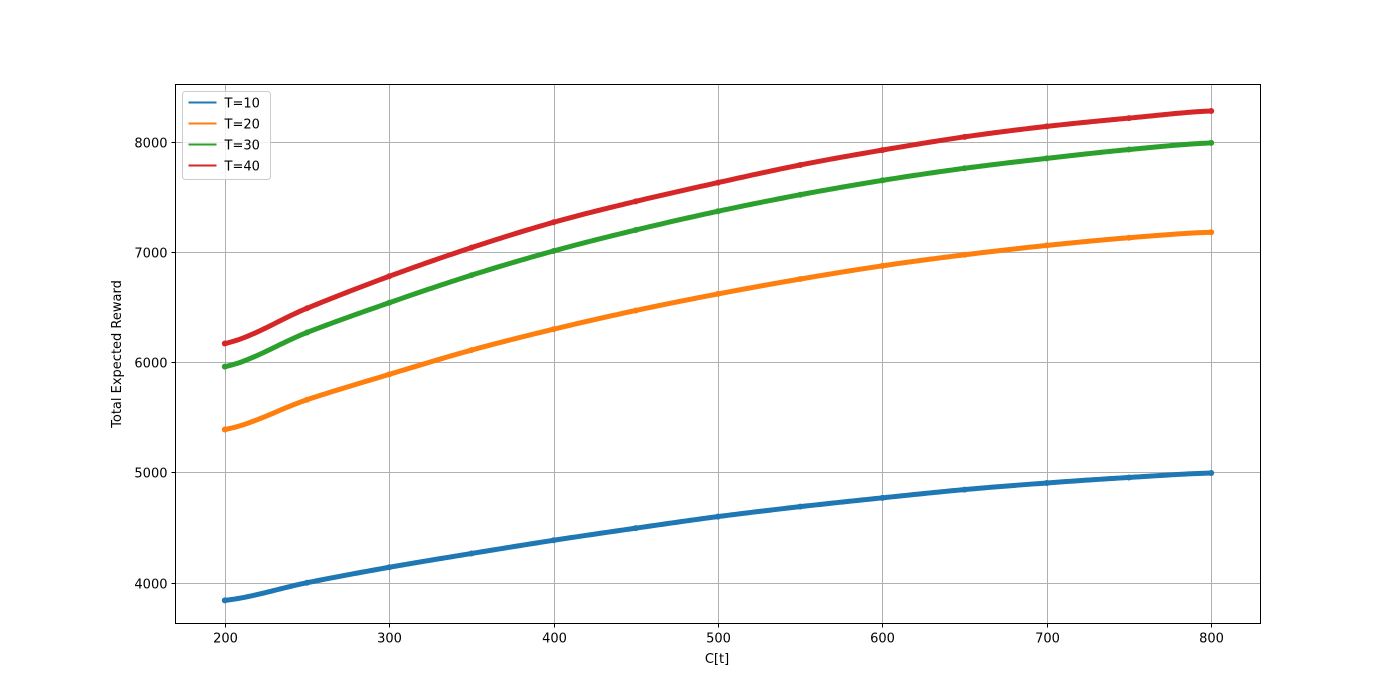 This screenshot has height=700, width=1400. What do you see at coordinates (242, 146) in the screenshot?
I see `legend-label: T=30` at bounding box center [242, 146].